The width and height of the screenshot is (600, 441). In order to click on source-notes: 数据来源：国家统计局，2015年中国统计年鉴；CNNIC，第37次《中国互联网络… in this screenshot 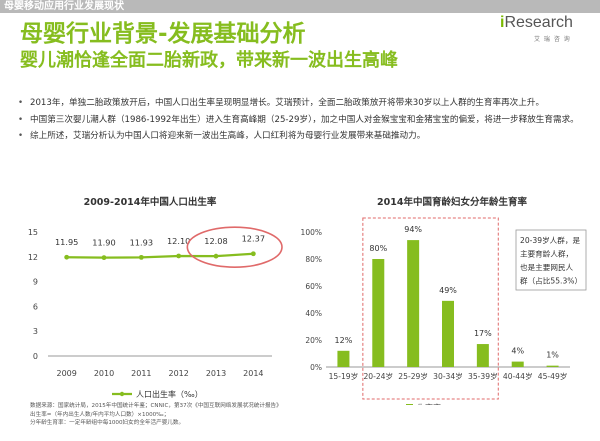, I will do `click(240, 415)`.